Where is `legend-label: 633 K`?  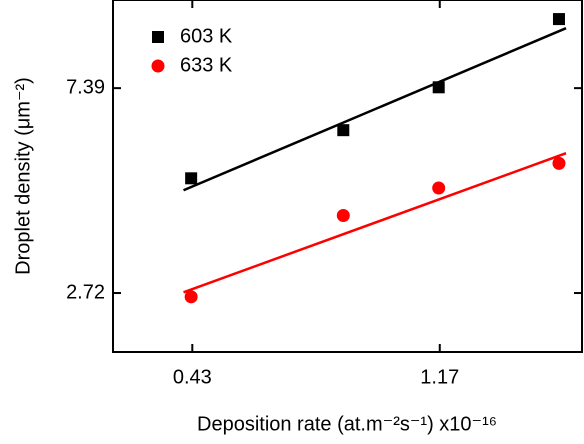 legend-label: 633 K is located at coordinates (206, 65).